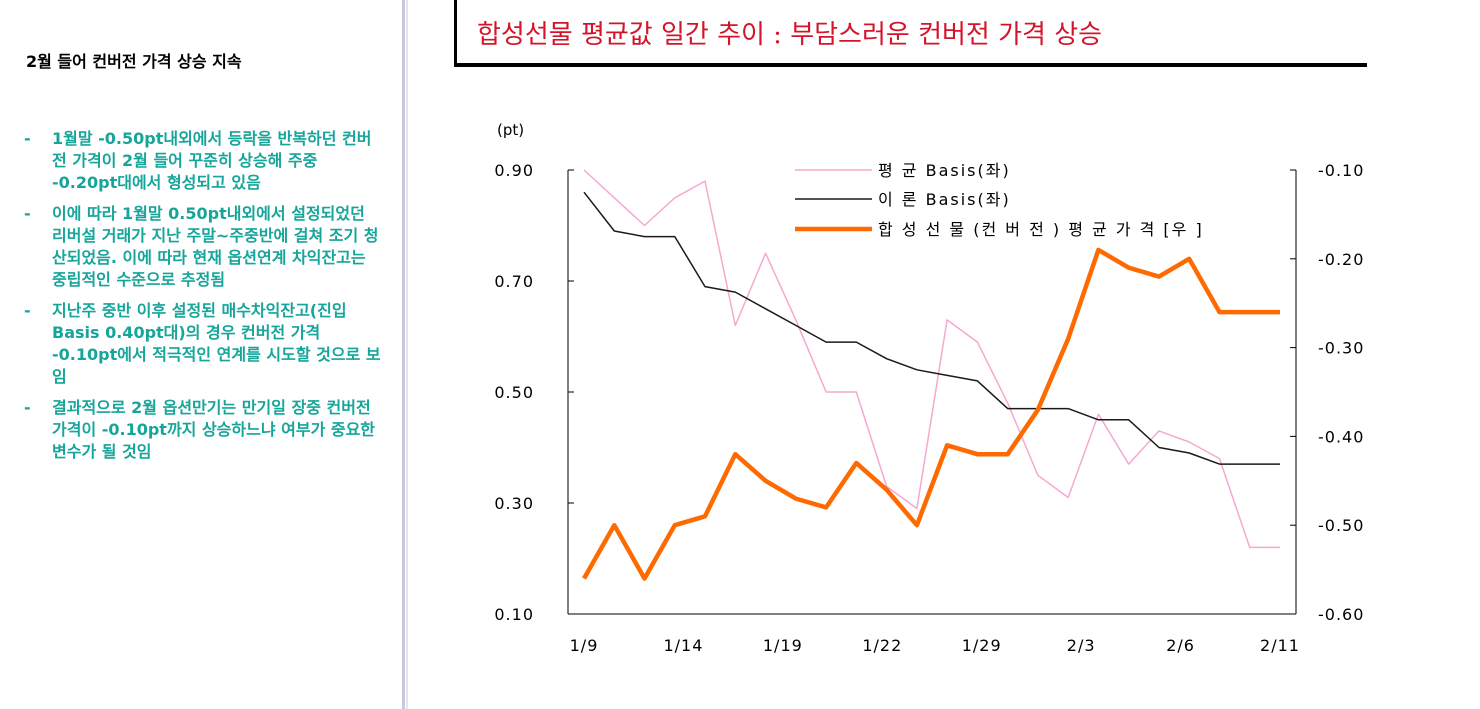  Describe the element at coordinates (514, 614) in the screenshot. I see `y-left-tick-label: 0.10` at that location.